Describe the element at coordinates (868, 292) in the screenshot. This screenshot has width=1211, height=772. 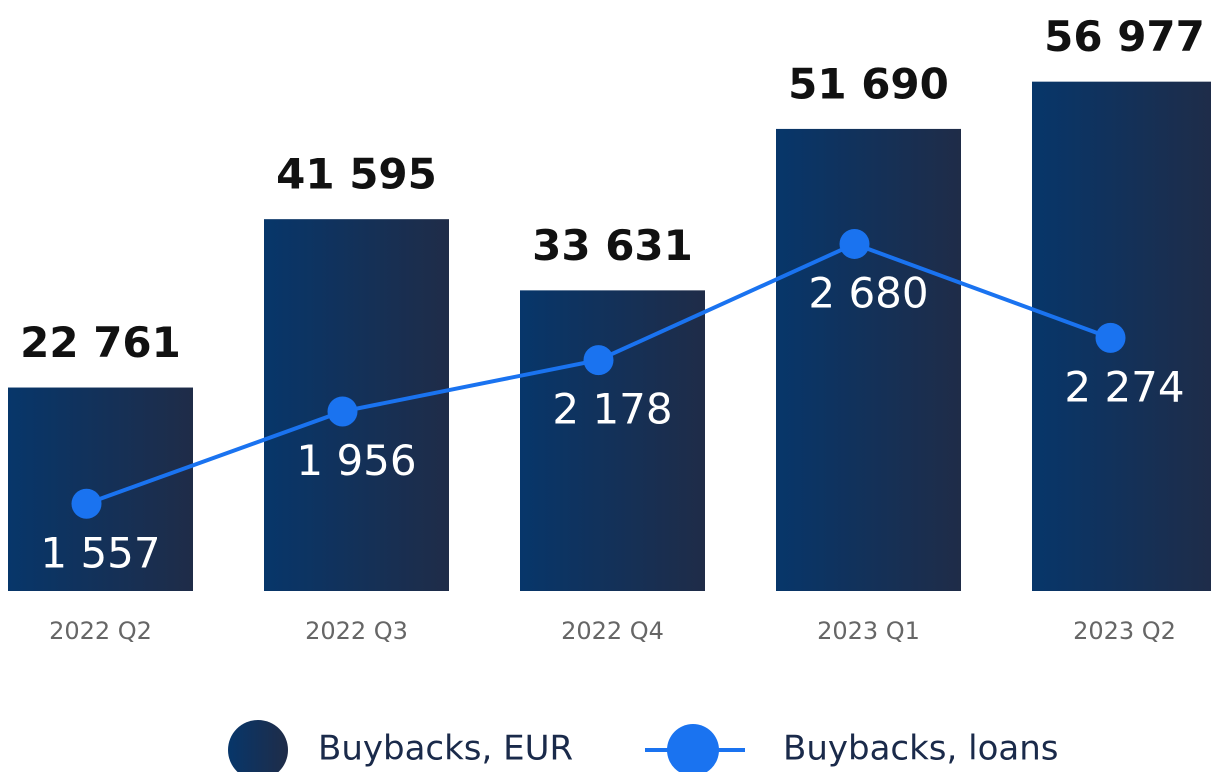
I see `line-value-label: 2 680` at that location.